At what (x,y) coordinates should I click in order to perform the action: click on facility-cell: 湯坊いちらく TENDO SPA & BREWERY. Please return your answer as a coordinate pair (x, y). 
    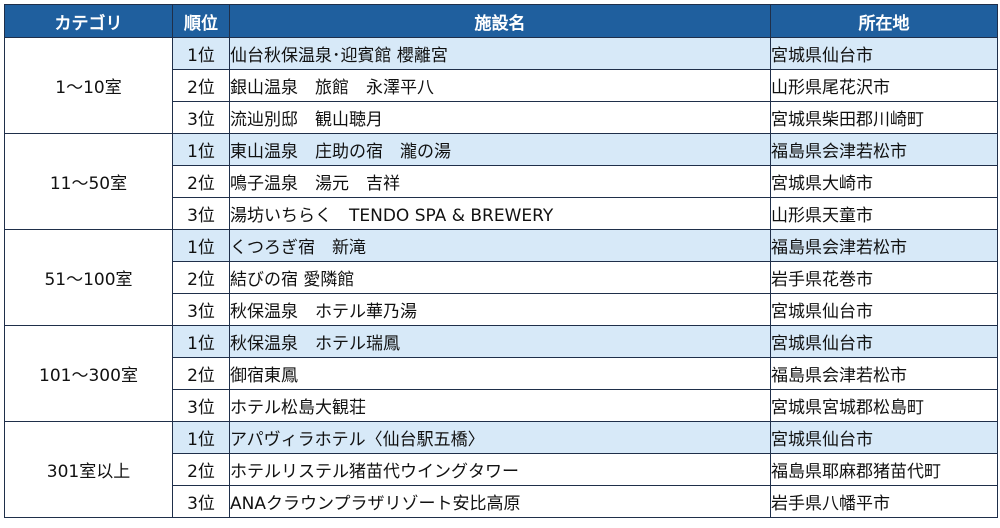
    Looking at the image, I should click on (500, 213).